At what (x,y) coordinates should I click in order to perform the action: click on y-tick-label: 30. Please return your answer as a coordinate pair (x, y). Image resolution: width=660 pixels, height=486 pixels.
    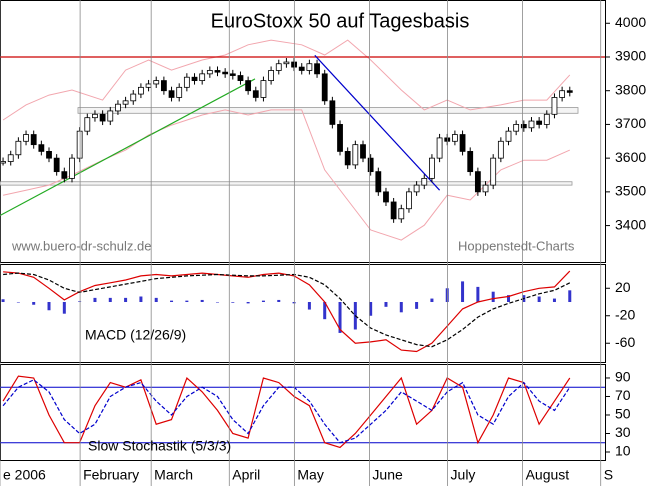
    Looking at the image, I should click on (623, 432).